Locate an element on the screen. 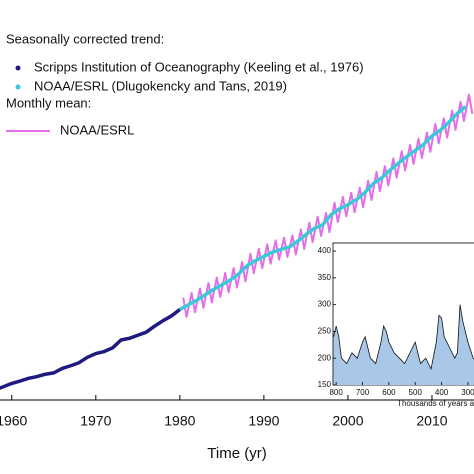  x-tick-label: 400 is located at coordinates (442, 392).